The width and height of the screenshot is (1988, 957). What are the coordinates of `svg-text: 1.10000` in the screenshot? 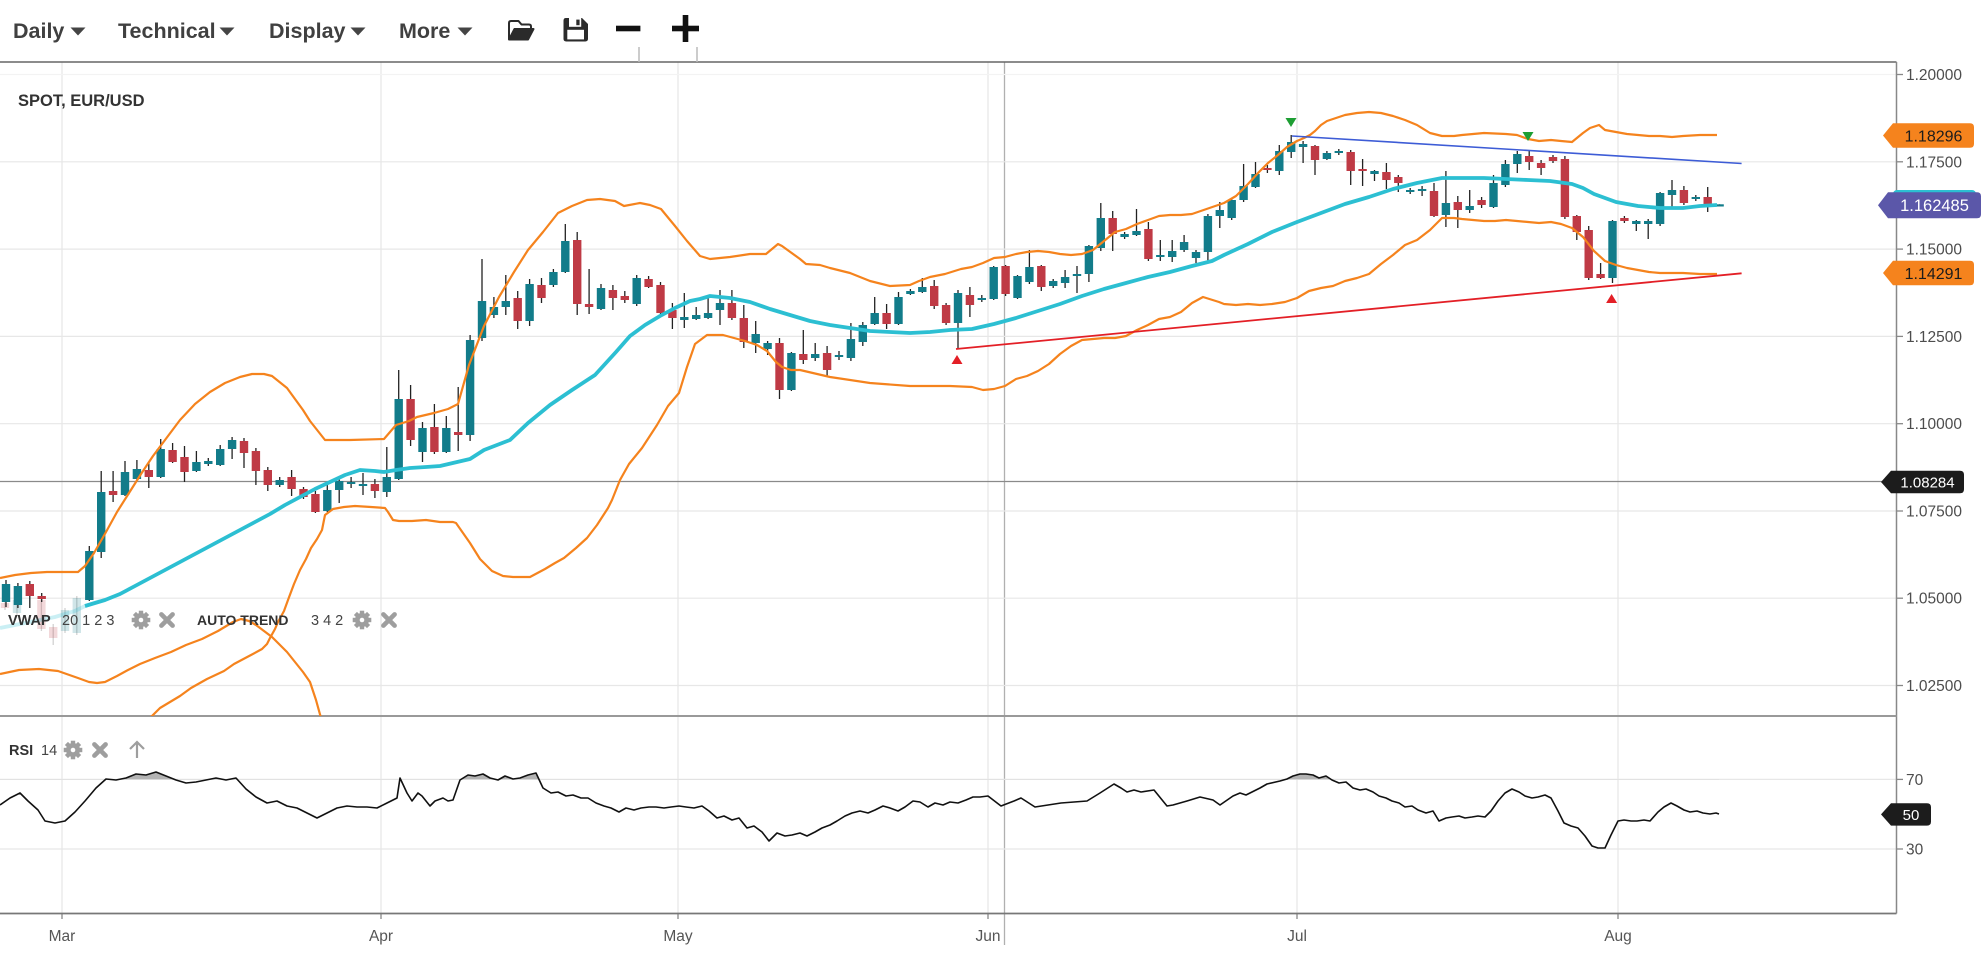 It's located at (1934, 424).